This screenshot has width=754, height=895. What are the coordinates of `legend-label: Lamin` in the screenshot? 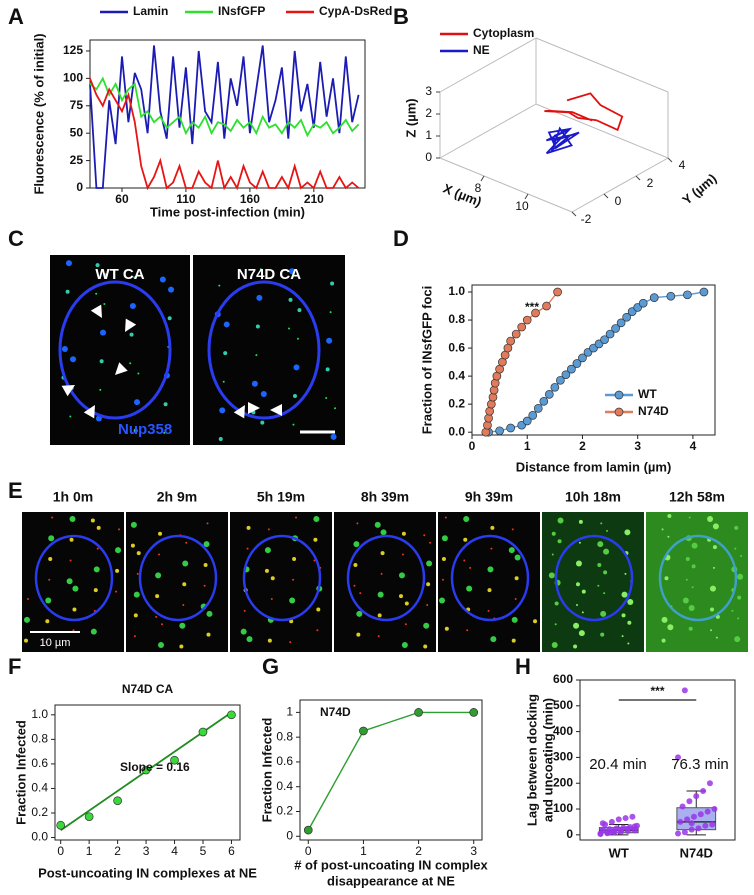 It's located at (150, 11).